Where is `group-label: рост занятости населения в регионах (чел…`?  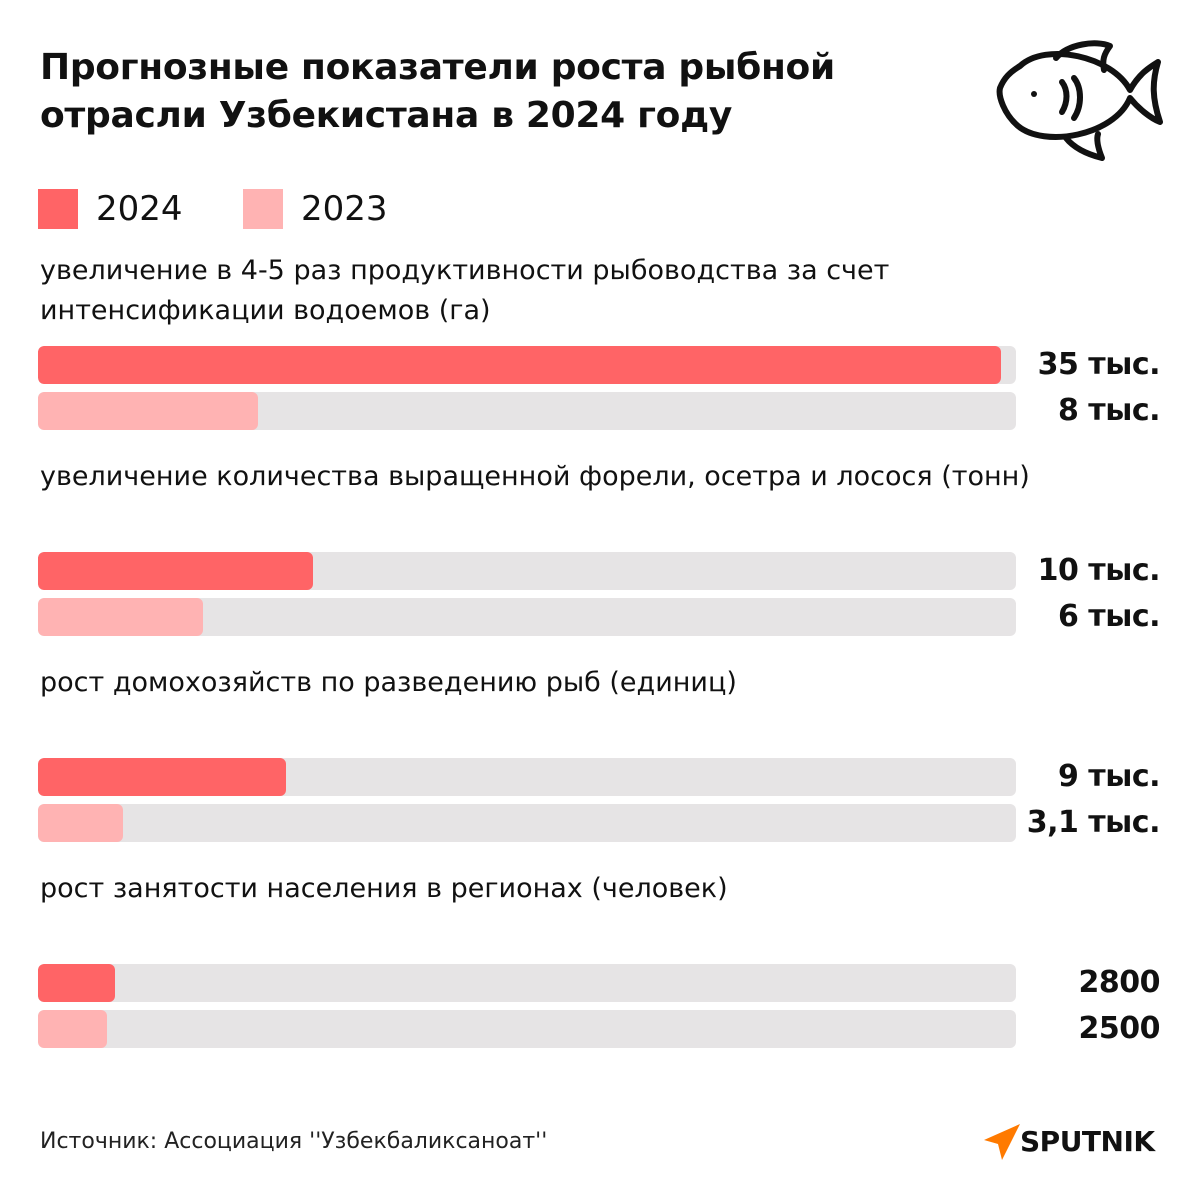 group-label: рост занятости населения в регионах (чел… is located at coordinates (384, 888).